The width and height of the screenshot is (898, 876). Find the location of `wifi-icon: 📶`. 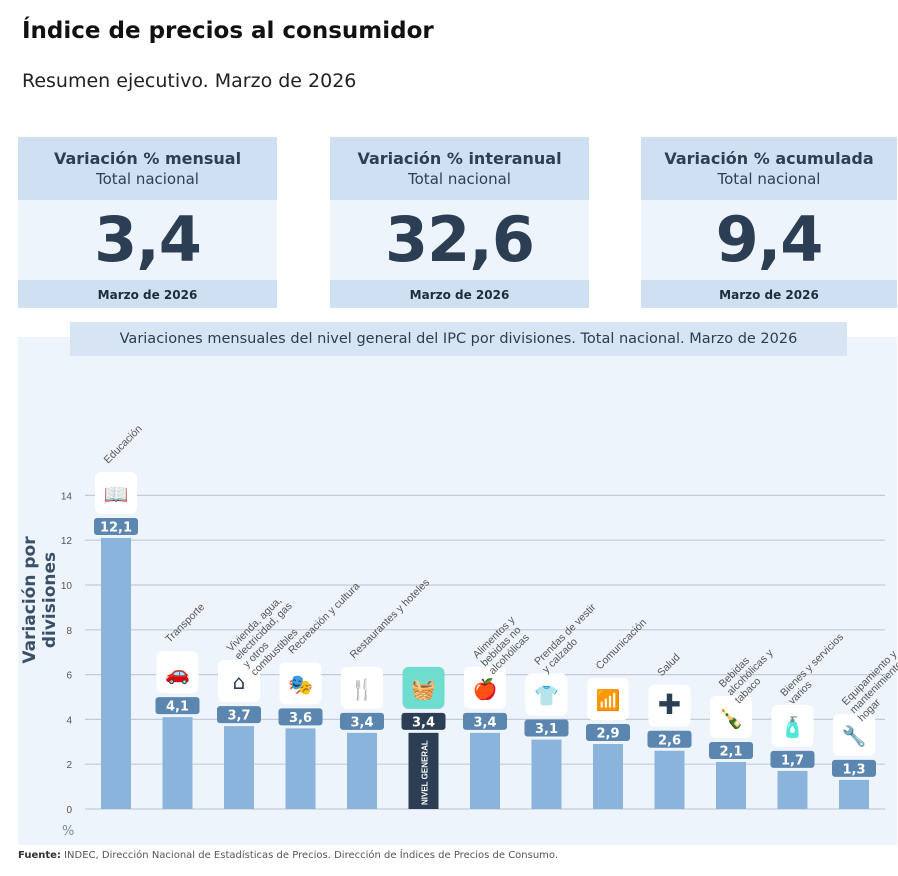

wifi-icon: 📶 is located at coordinates (608, 700).